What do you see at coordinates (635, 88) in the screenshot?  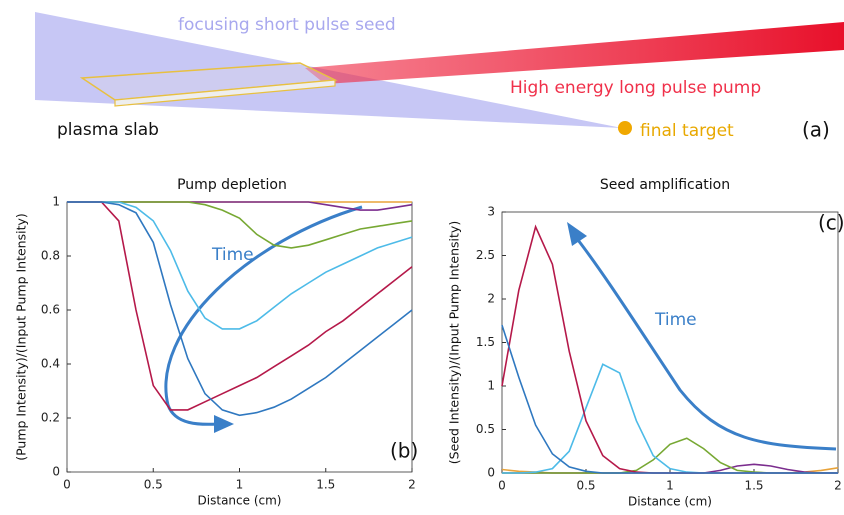 I see `pump-label: High energy long pulse pump` at bounding box center [635, 88].